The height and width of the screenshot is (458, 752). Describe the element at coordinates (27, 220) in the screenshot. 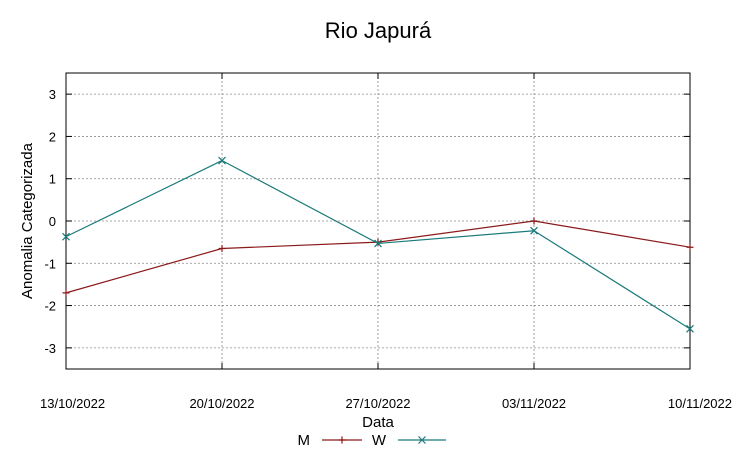

I see `y-axis-label: Anomalia Categorizada` at that location.